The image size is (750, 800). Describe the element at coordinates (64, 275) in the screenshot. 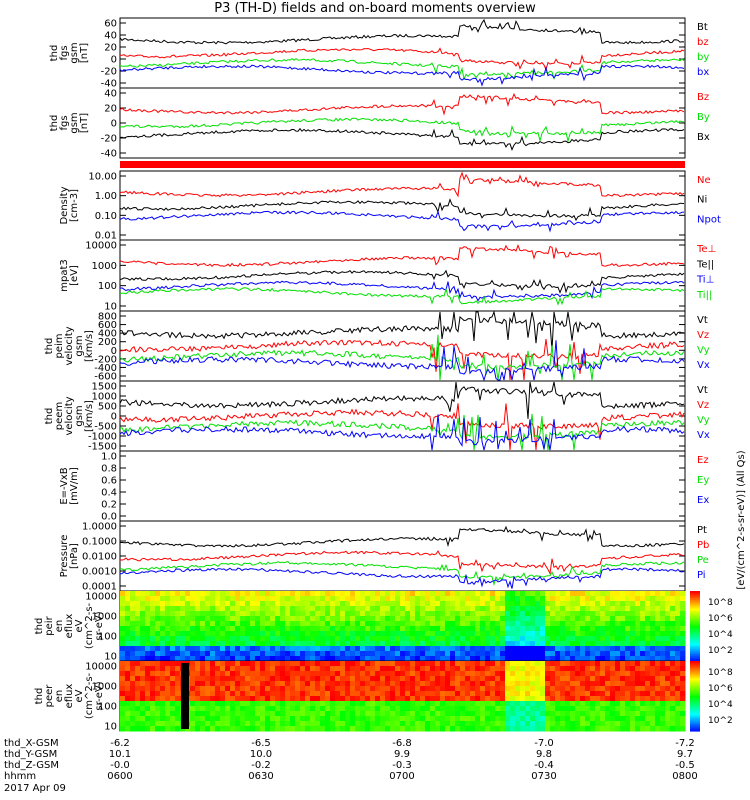

I see `y-axis-label: mpat3` at that location.